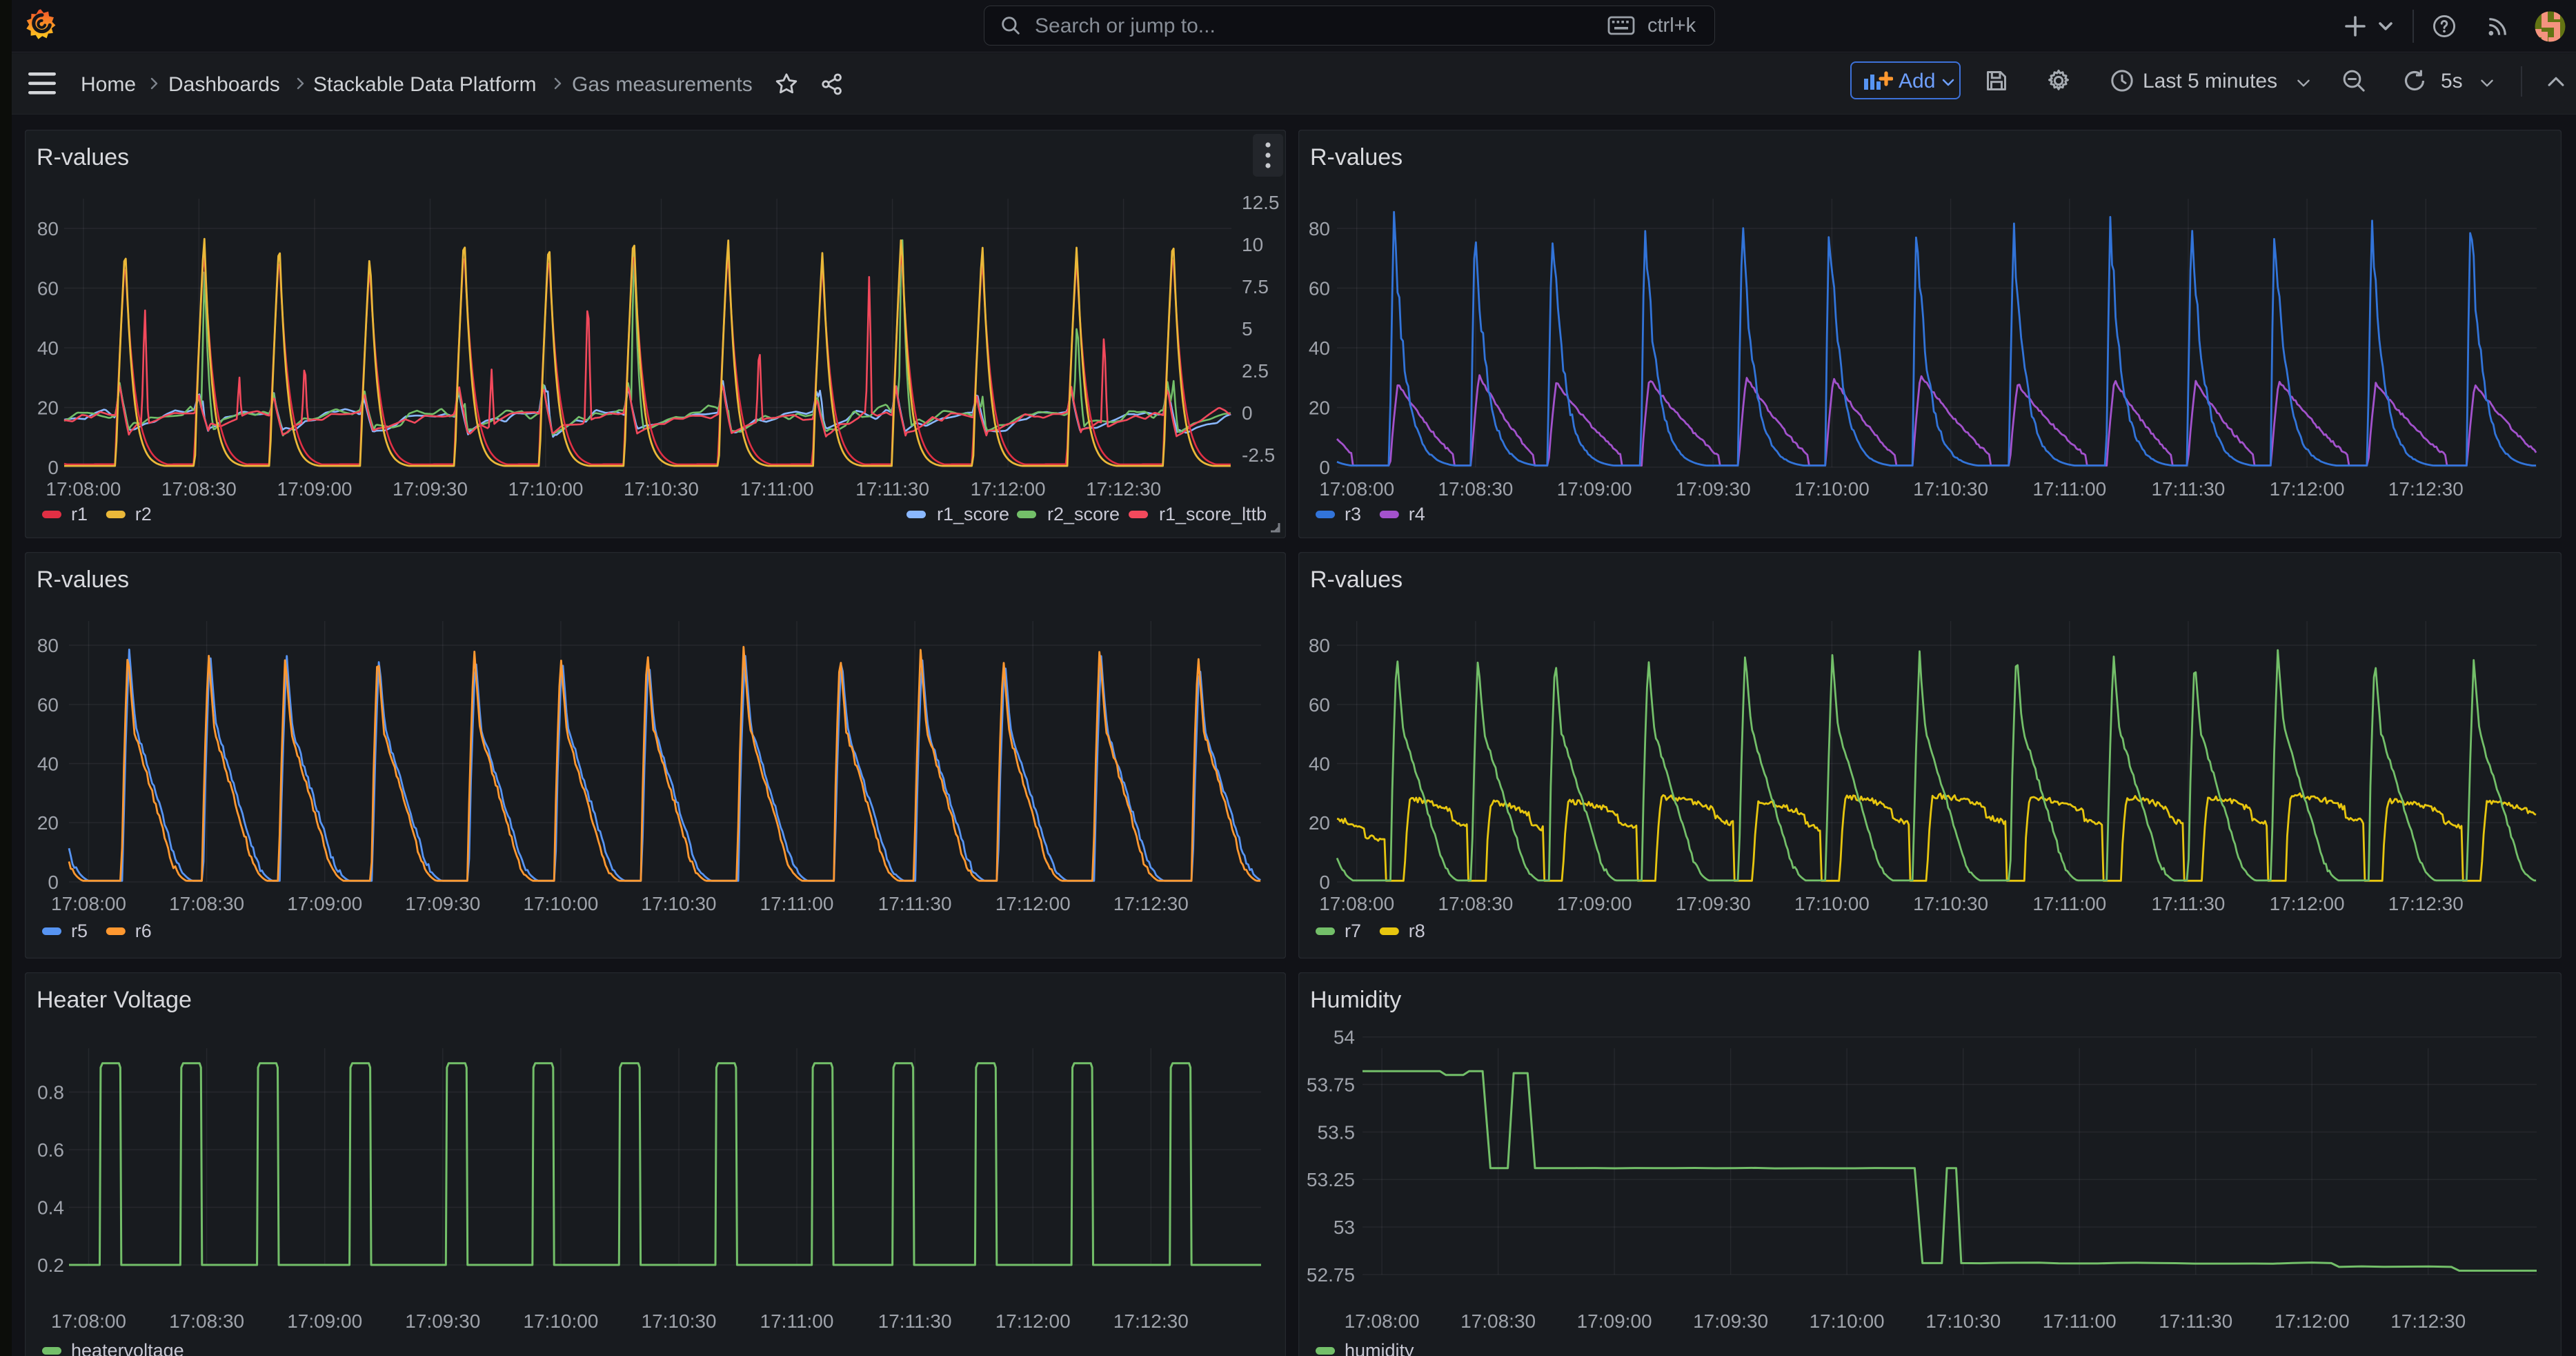 Image resolution: width=2576 pixels, height=1356 pixels. What do you see at coordinates (1247, 329) in the screenshot?
I see `svg-text: 5` at bounding box center [1247, 329].